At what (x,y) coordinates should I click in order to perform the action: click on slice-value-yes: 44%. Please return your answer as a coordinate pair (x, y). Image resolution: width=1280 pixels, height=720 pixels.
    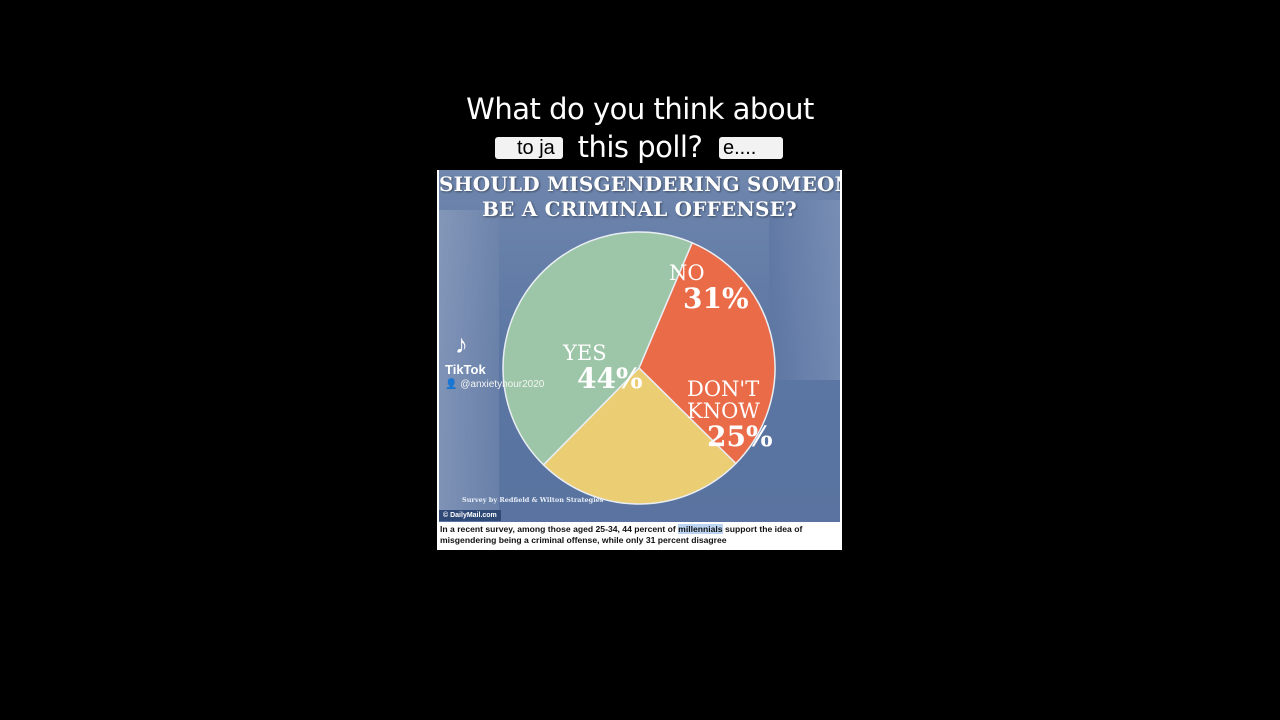
    Looking at the image, I should click on (610, 378).